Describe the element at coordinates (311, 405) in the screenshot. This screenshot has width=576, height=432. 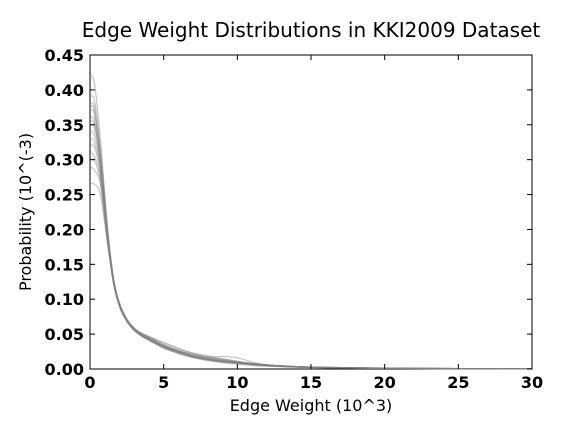
I see `x-axis-label: Edge Weight (10^3)` at that location.